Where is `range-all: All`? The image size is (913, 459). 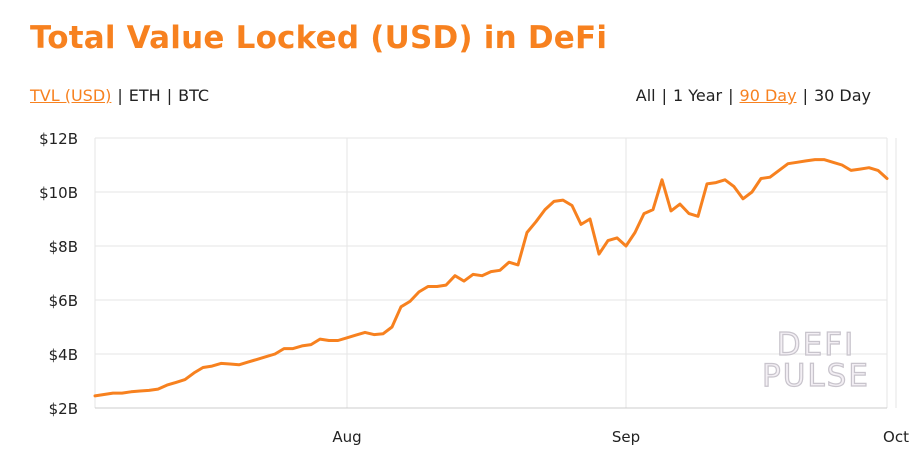
range-all: All is located at coordinates (645, 95).